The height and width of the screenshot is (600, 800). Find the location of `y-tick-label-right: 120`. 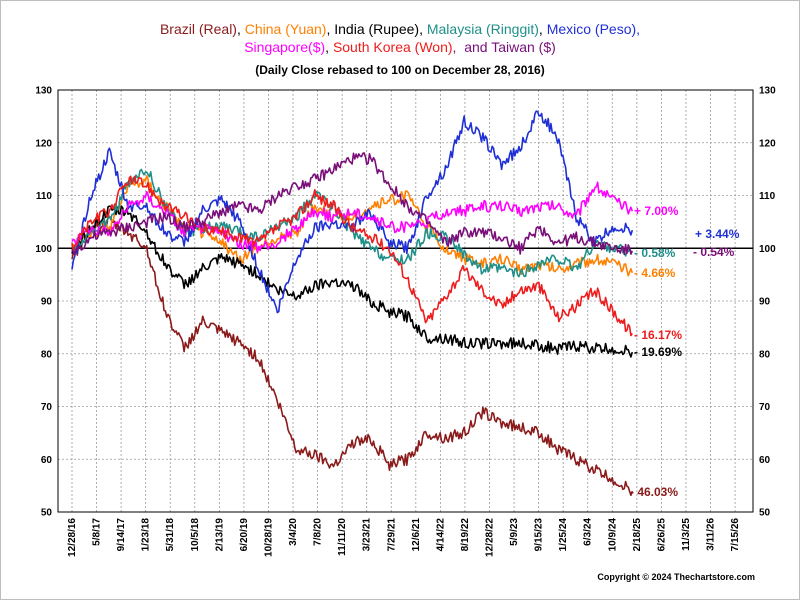

y-tick-label-right: 120 is located at coordinates (767, 143).